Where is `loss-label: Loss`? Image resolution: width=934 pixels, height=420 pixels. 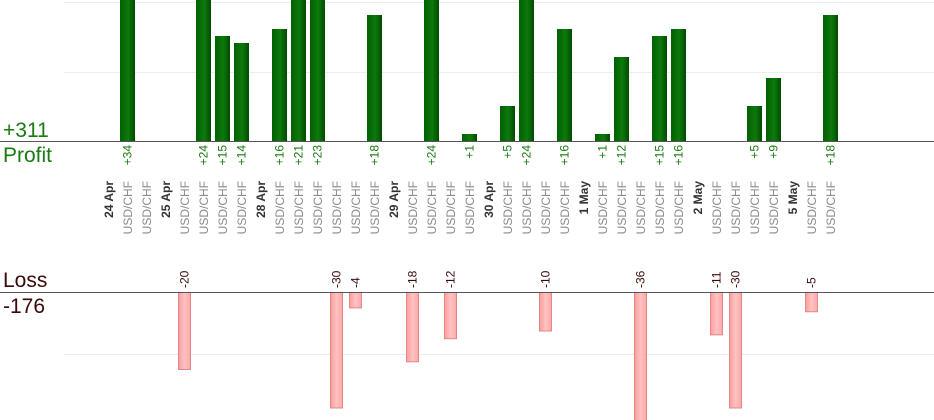
loss-label: Loss is located at coordinates (25, 280).